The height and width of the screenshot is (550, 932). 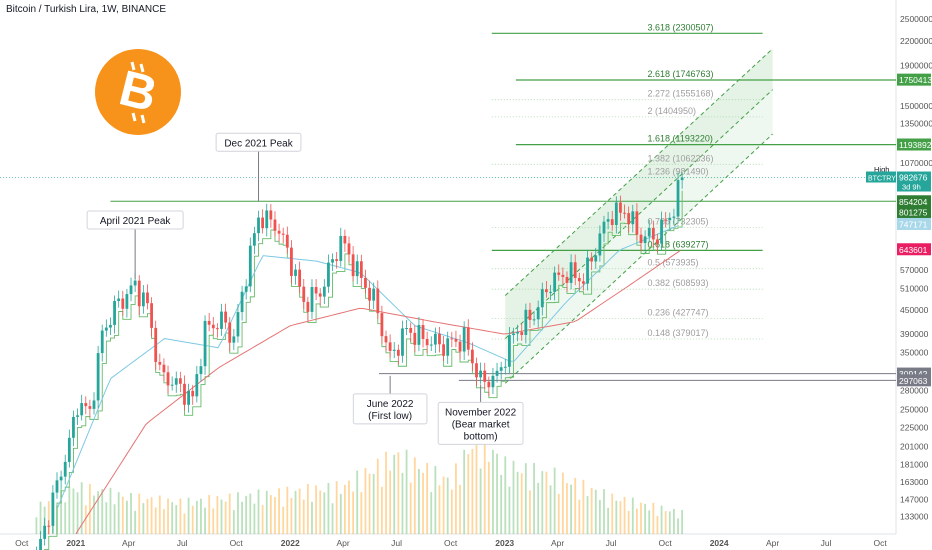 I want to click on x-tick-label: 2023, so click(x=504, y=543).